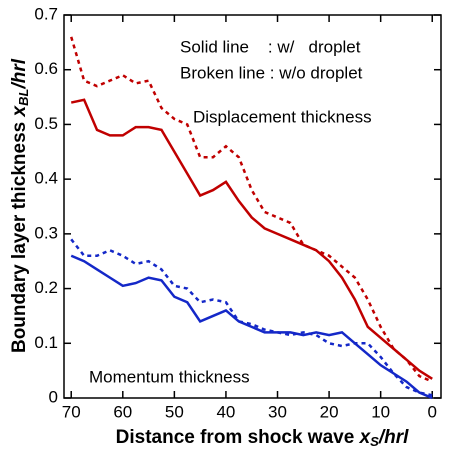  I want to click on y-tick-label: 0.7, so click(46, 13).